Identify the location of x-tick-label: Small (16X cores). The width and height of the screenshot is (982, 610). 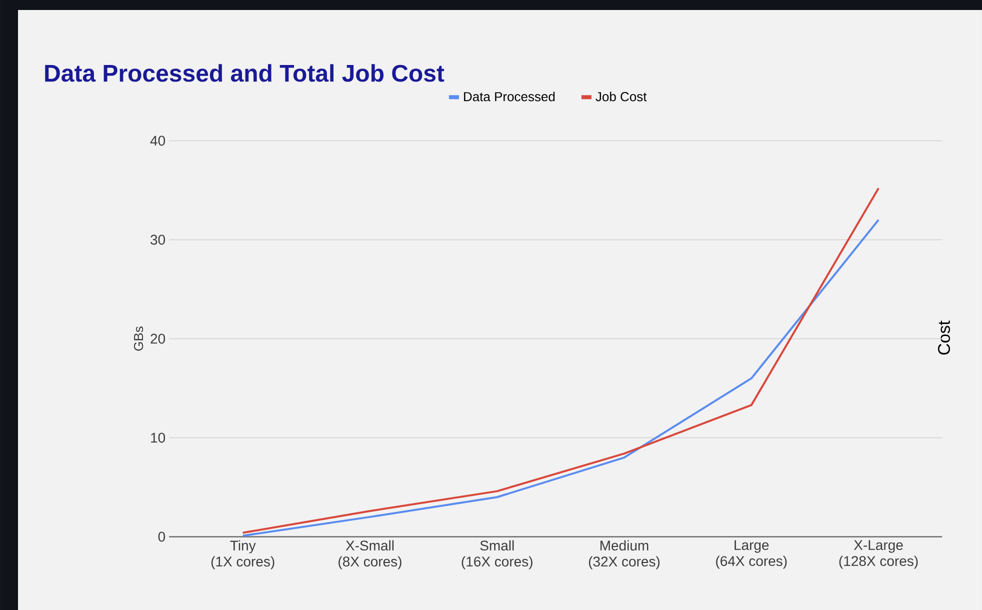
(497, 555).